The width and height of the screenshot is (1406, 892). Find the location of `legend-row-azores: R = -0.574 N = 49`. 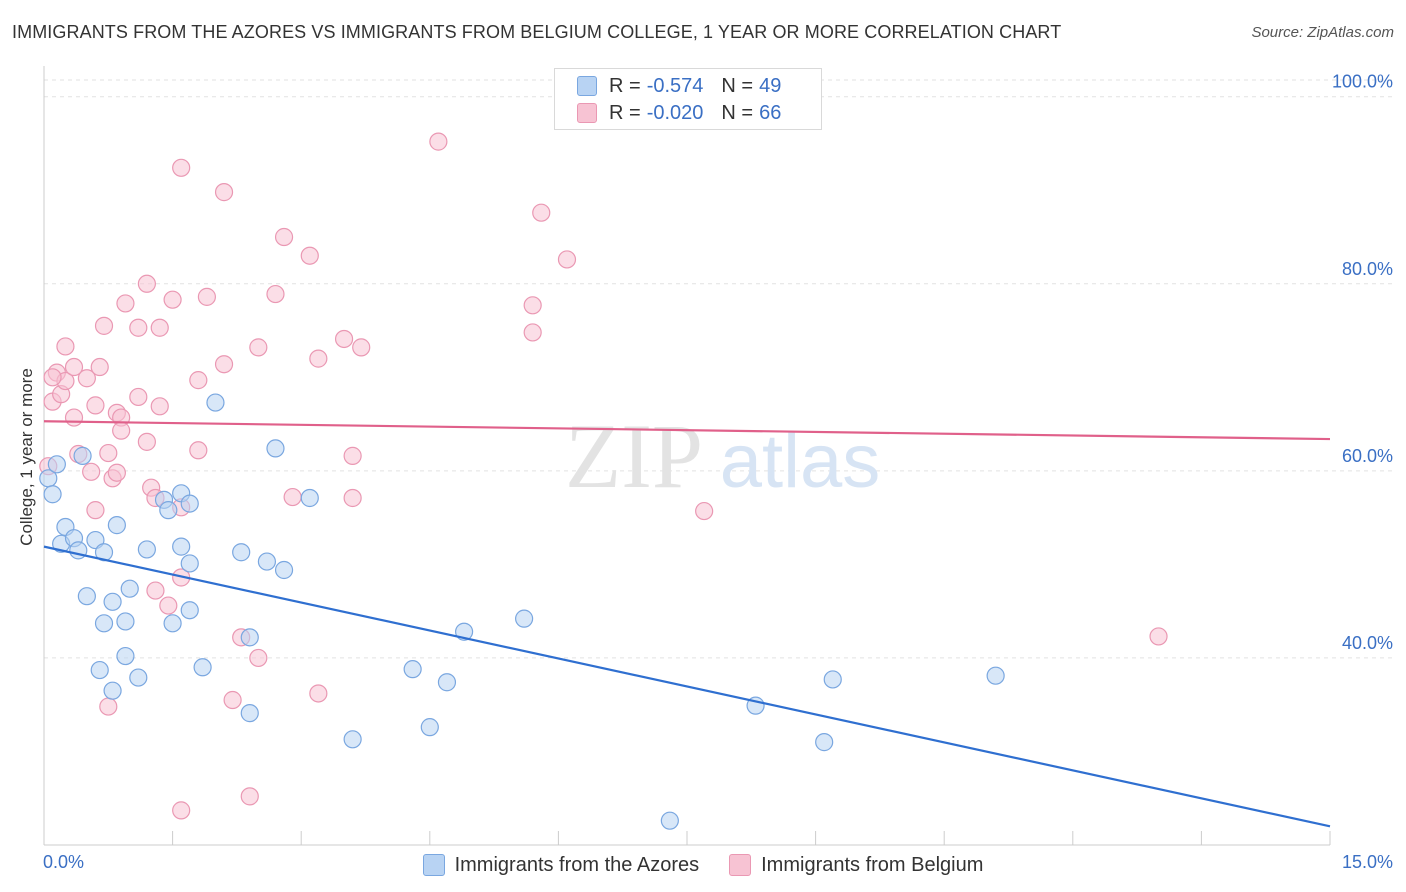

legend-row-azores: R = -0.574 N = 49 is located at coordinates (679, 86).